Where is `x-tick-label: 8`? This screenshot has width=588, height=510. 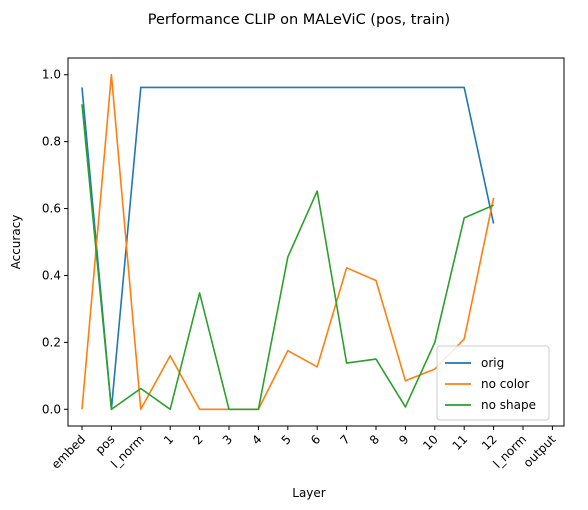 x-tick-label: 8 is located at coordinates (374, 439).